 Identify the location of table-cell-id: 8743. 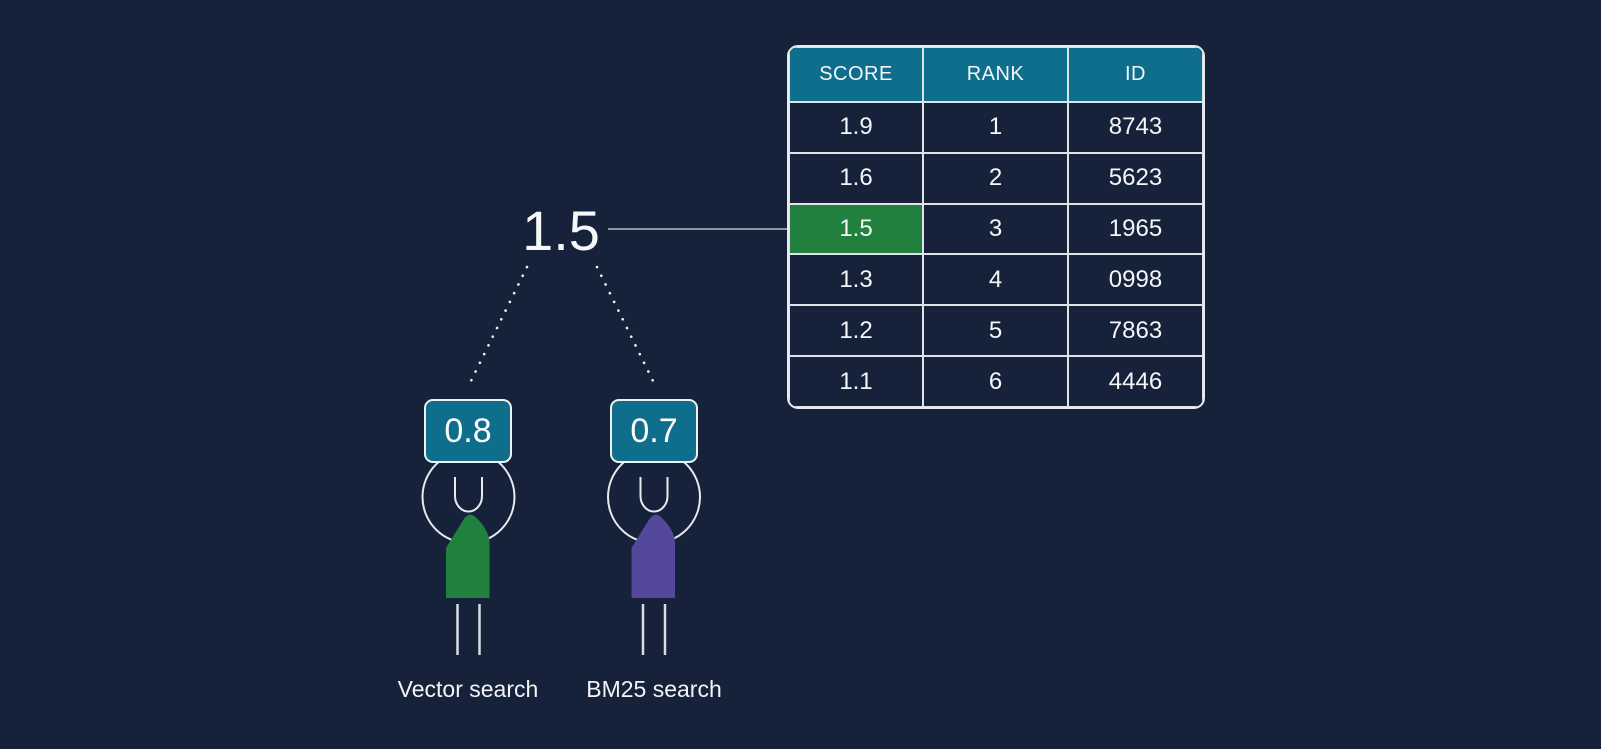
(1135, 127).